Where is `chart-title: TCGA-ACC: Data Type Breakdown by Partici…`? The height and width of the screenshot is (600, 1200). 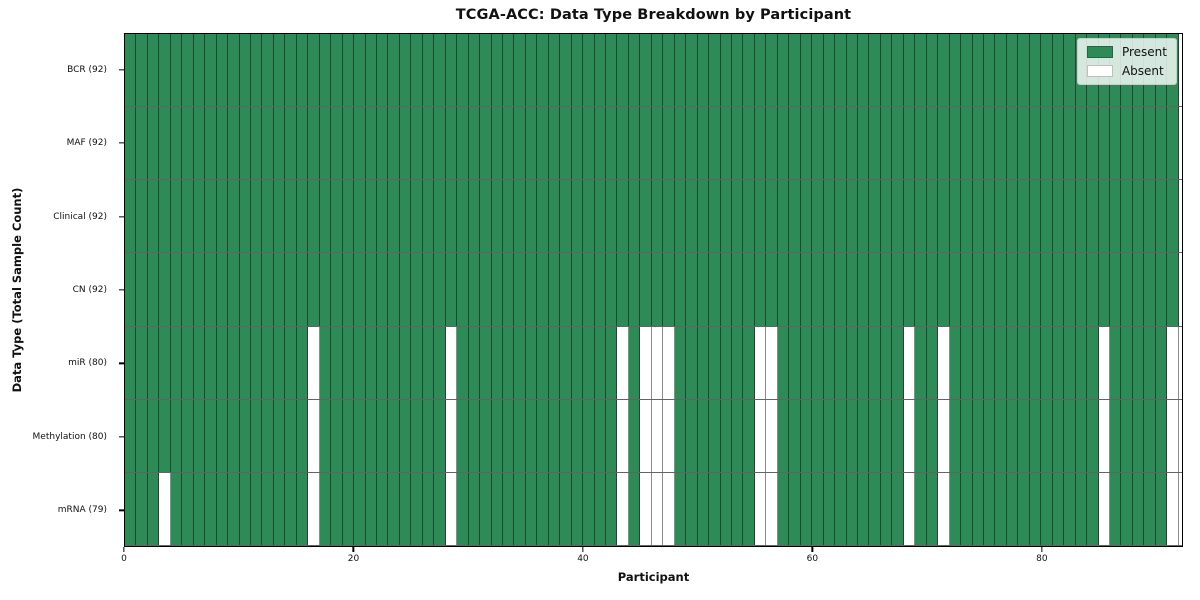
chart-title: TCGA-ACC: Data Type Breakdown by Partici… is located at coordinates (653, 15).